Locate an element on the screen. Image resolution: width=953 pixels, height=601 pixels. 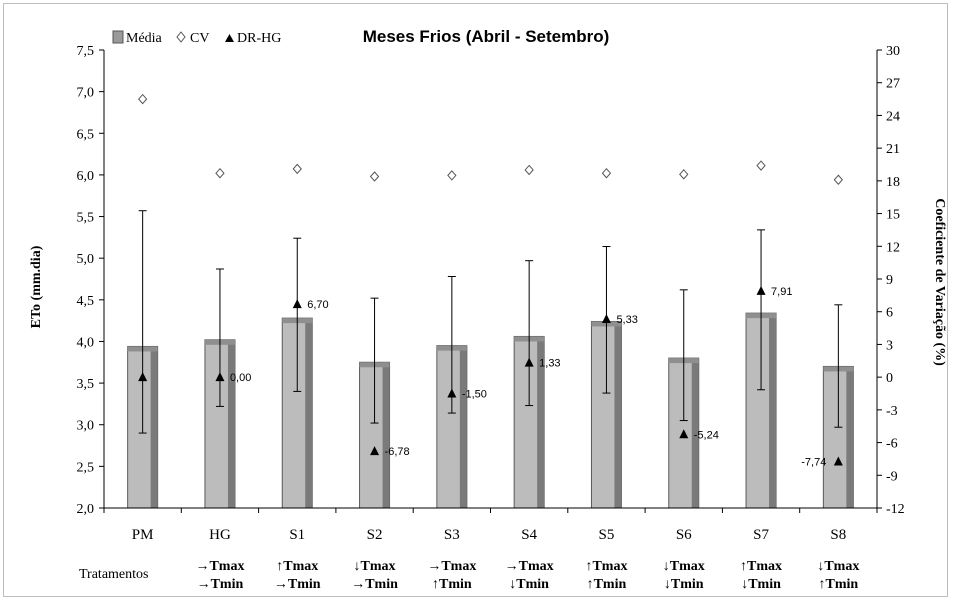
y2-tick-label: 3 is located at coordinates (889, 345).